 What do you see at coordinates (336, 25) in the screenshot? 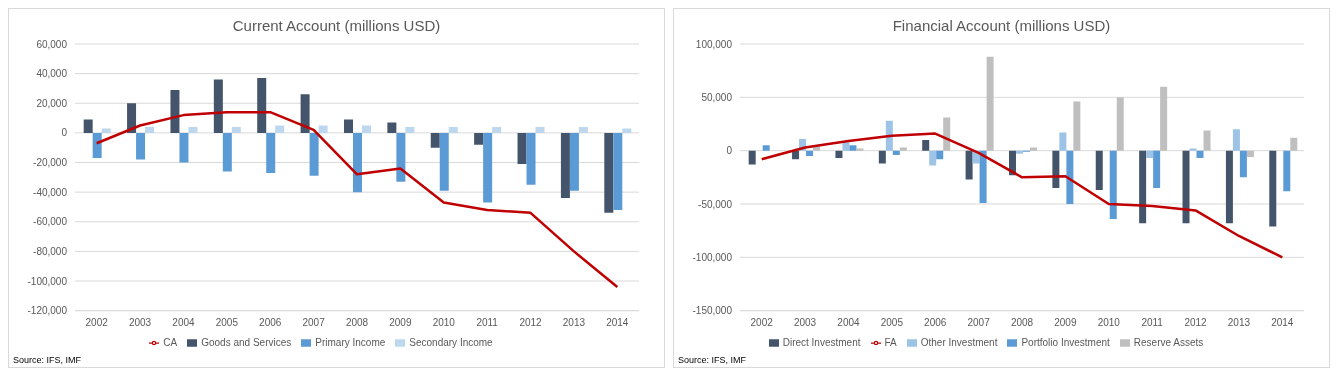
I see `chart-title: Current Account (millions USD)` at bounding box center [336, 25].